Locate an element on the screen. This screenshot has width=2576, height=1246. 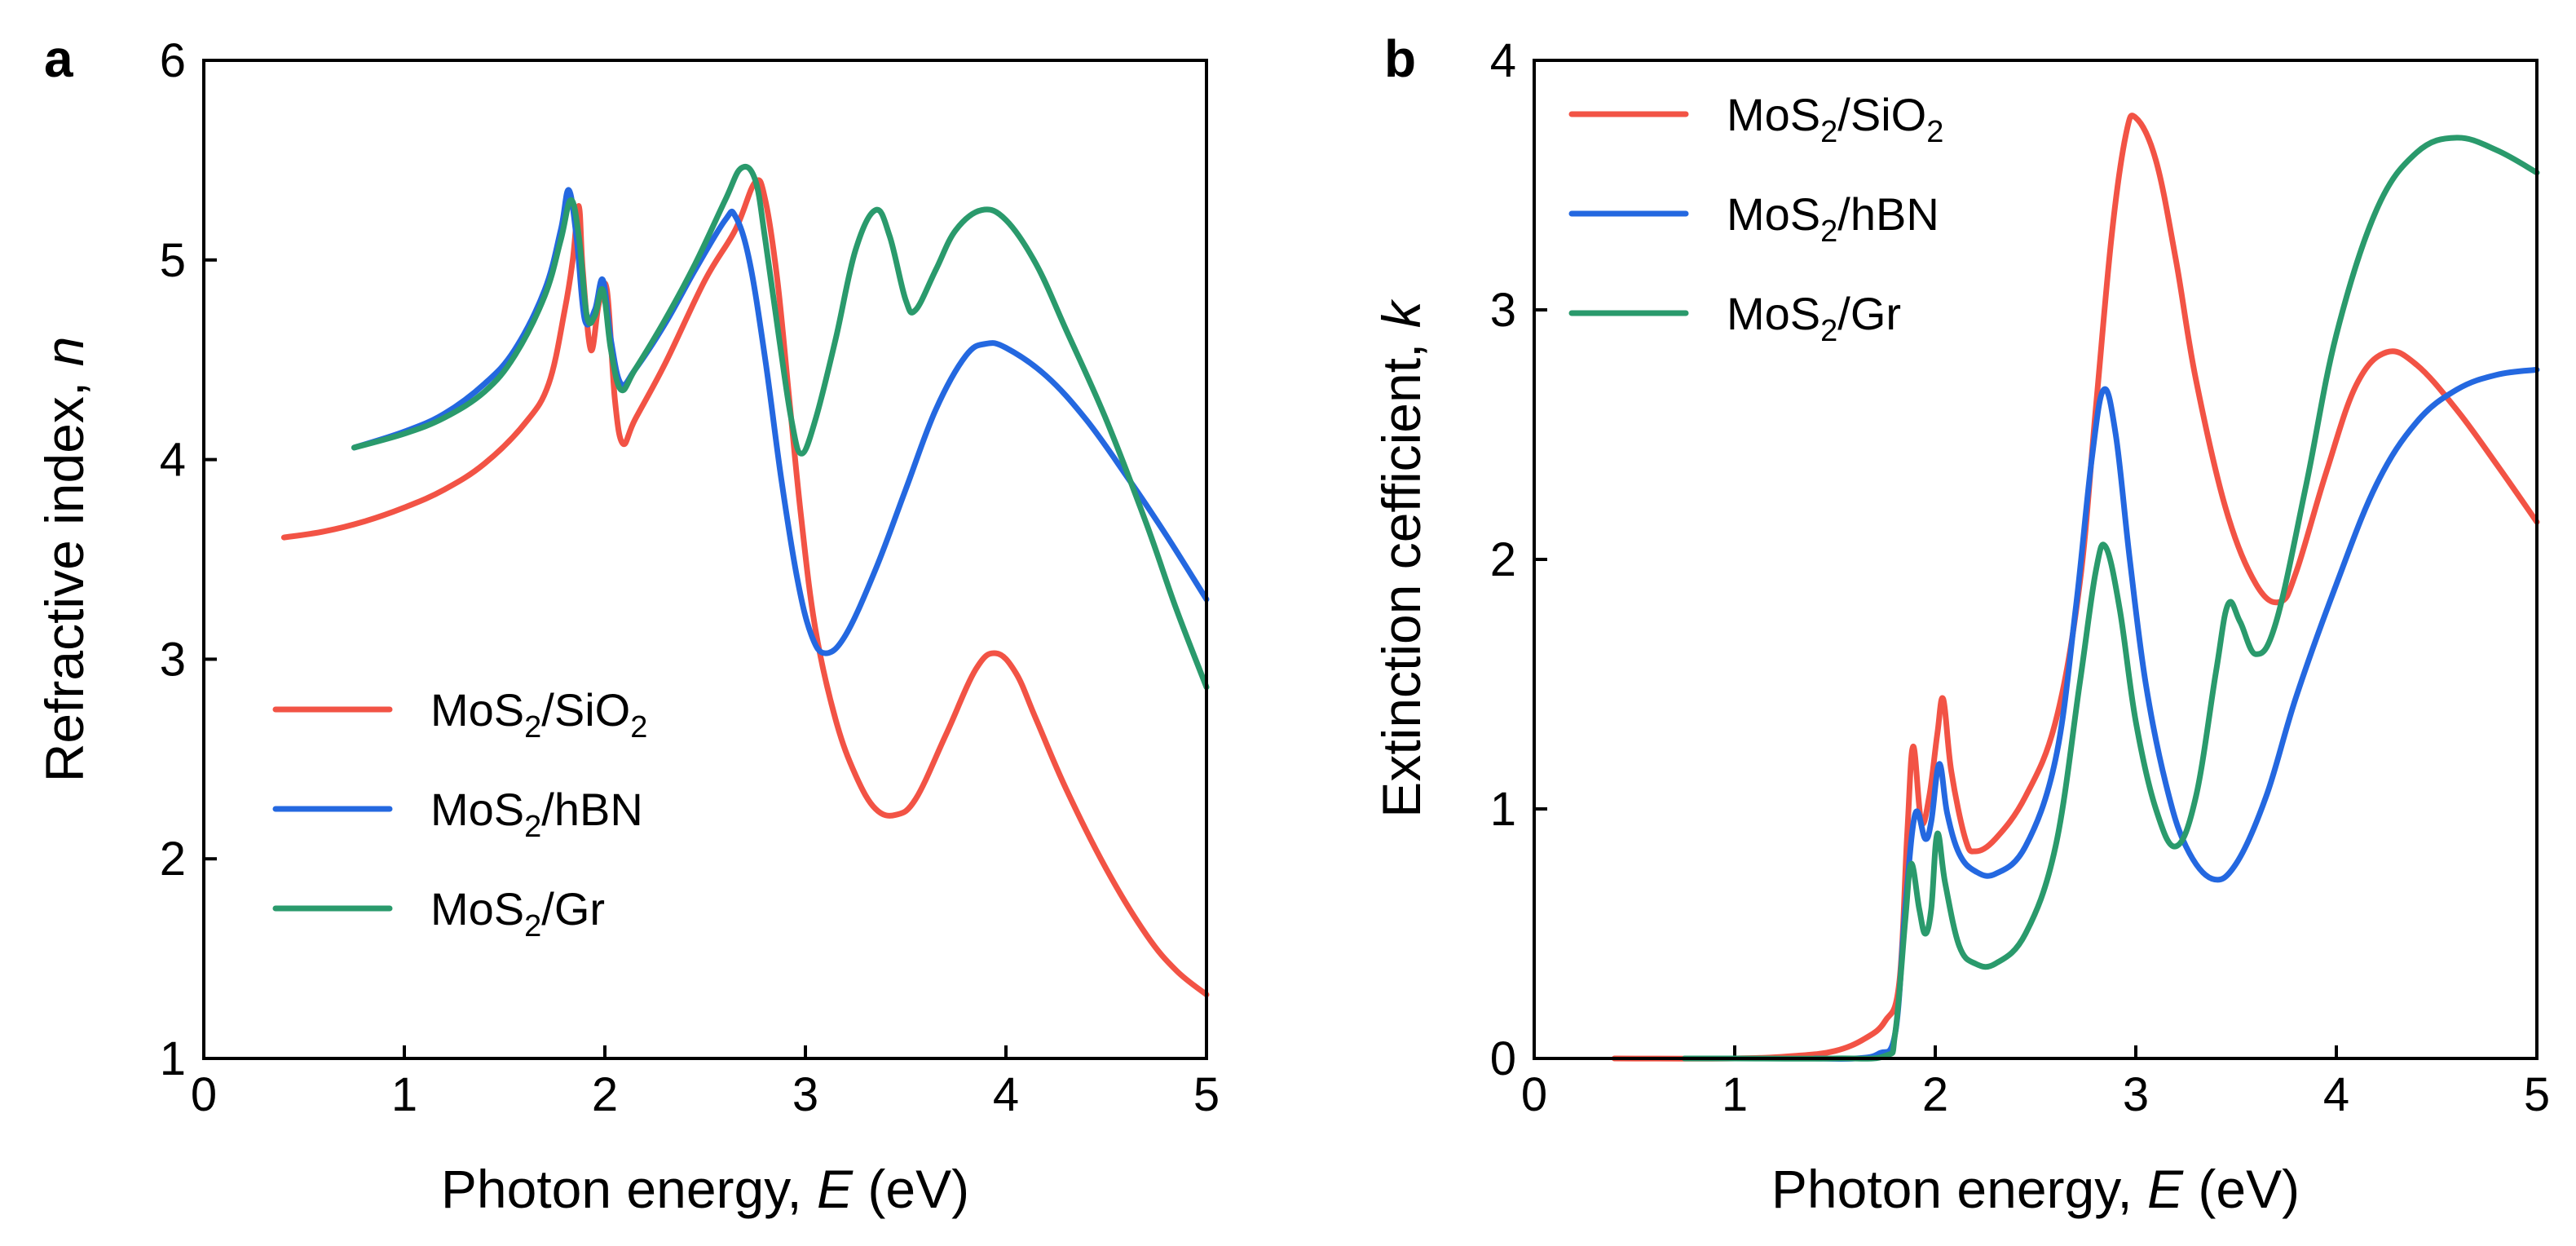
panel-b-letter: b is located at coordinates (1400, 59).